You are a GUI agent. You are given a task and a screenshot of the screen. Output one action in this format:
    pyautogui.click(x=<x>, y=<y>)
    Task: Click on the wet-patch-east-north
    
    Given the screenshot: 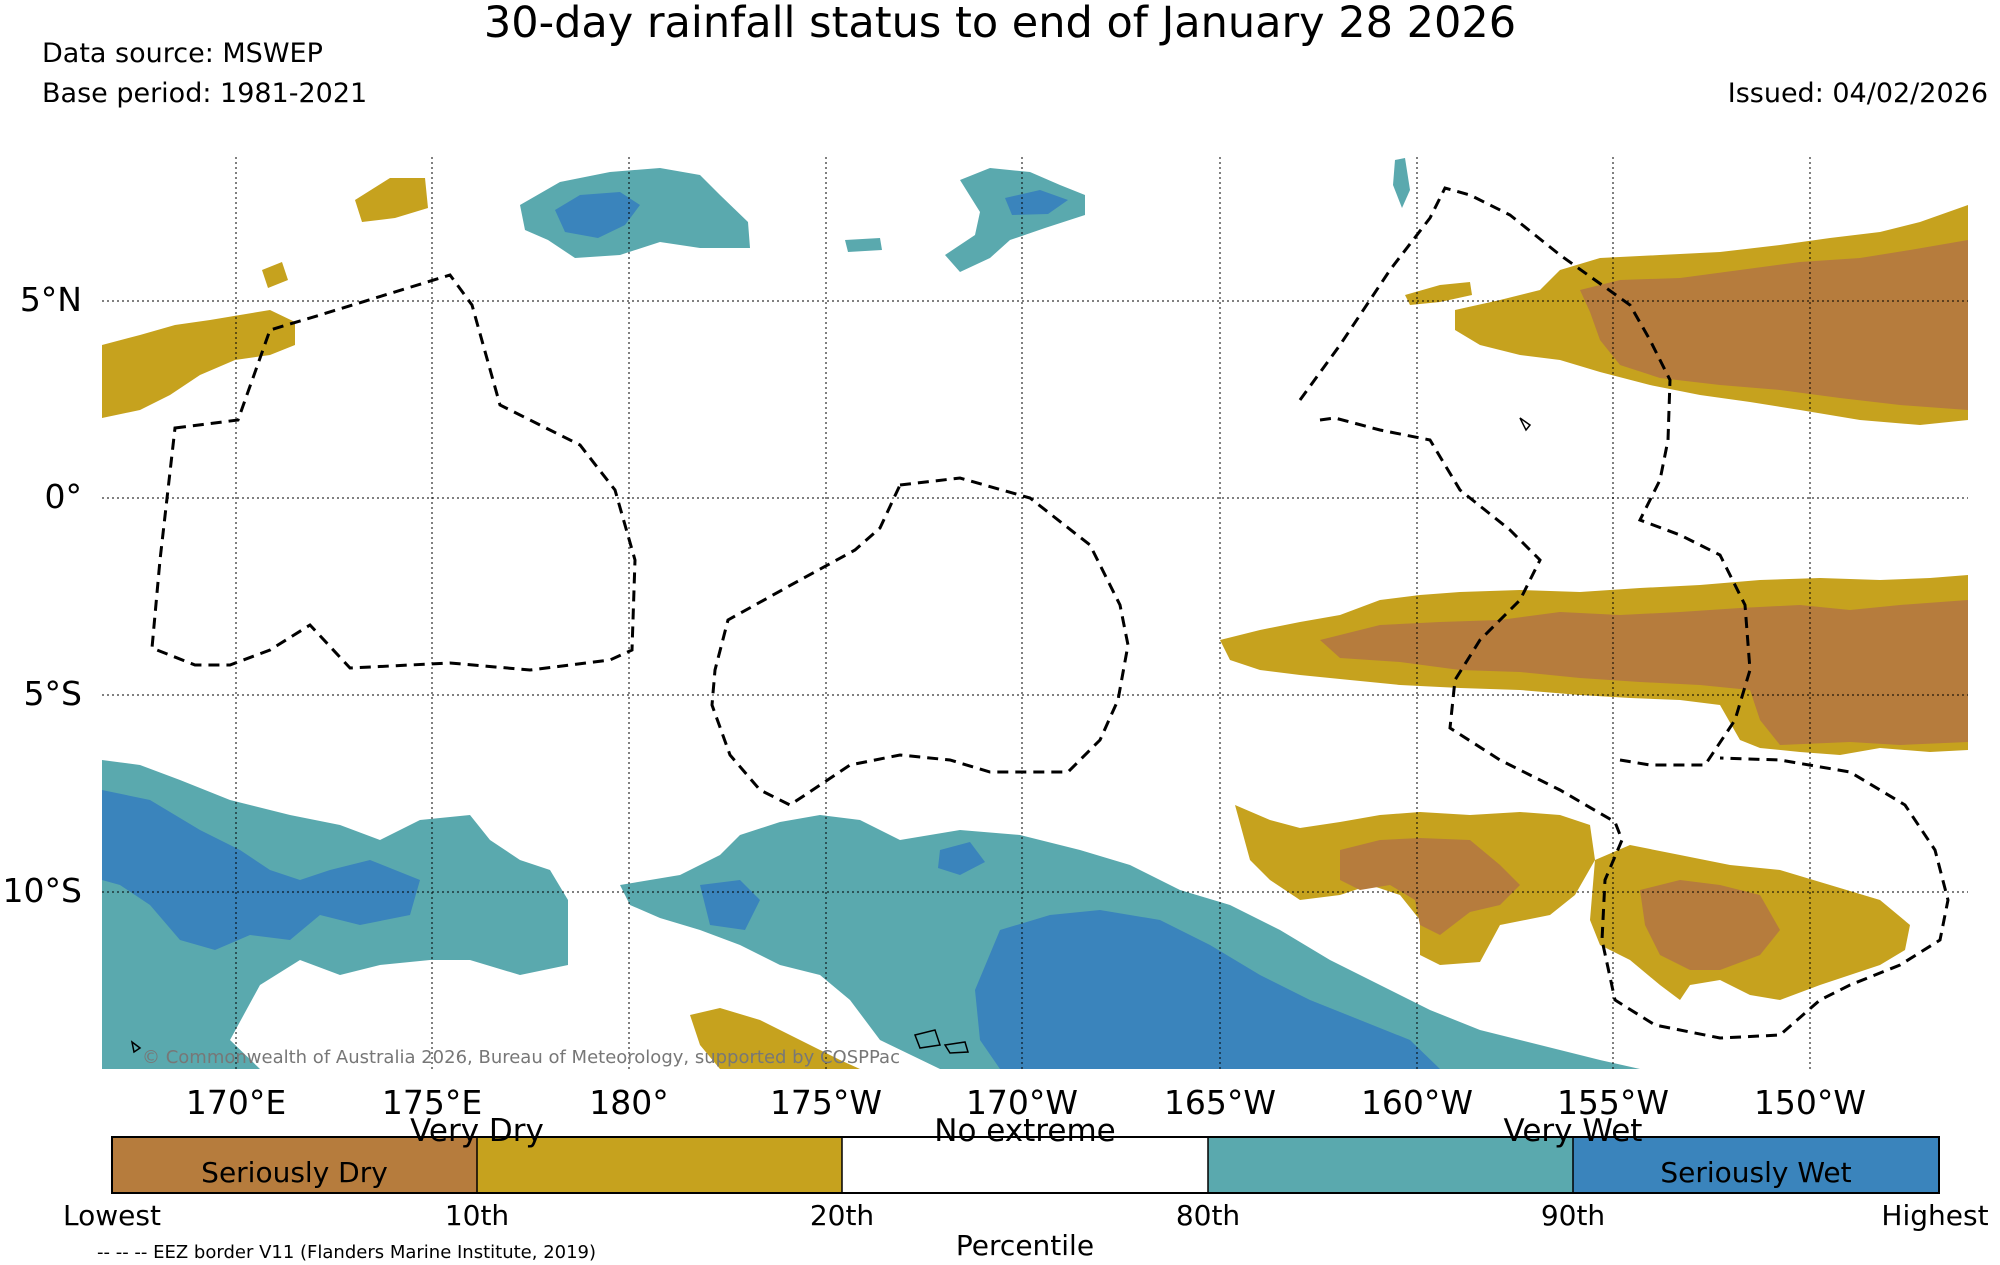 What is the action you would take?
    pyautogui.click(x=1401, y=183)
    